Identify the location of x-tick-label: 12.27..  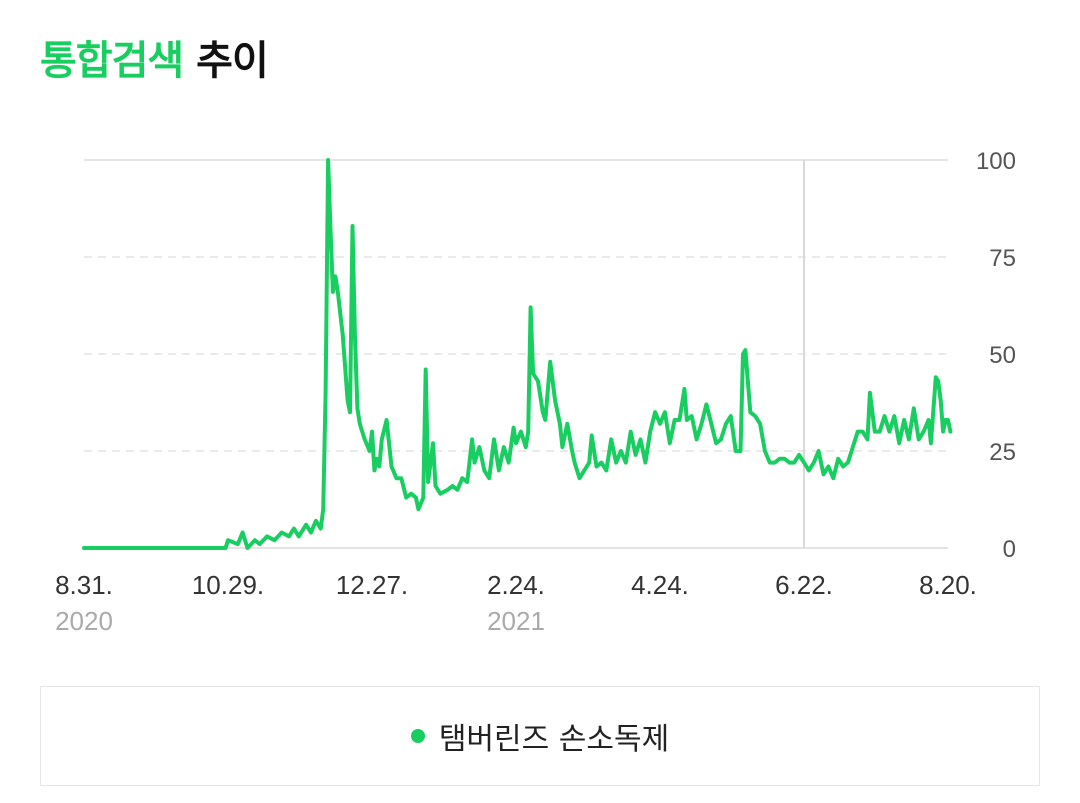
(372, 585).